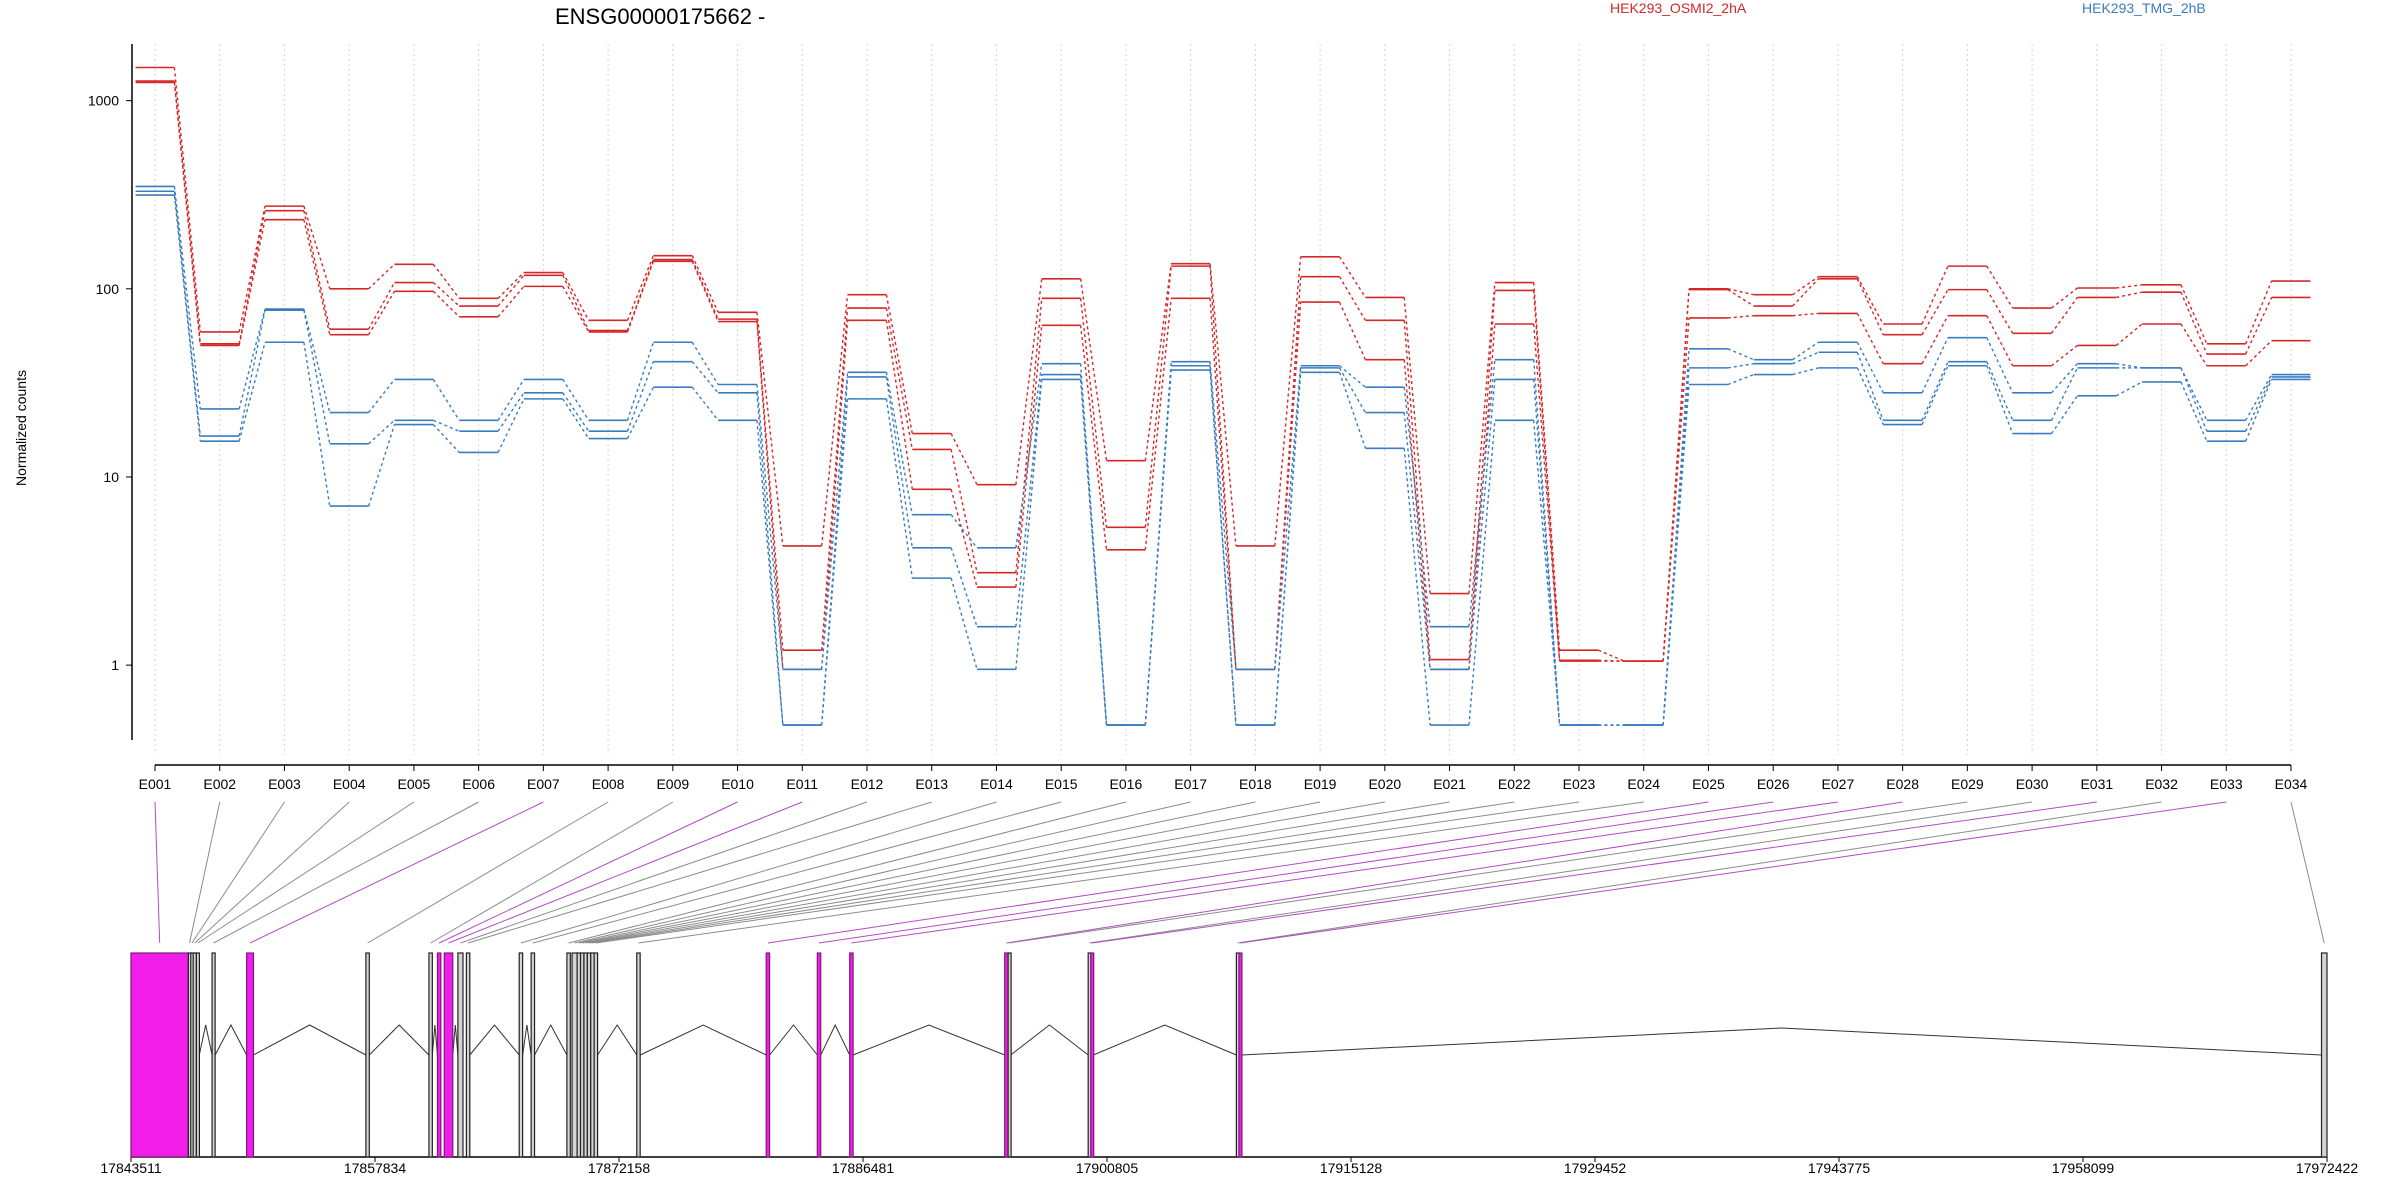 The image size is (2400, 1200). What do you see at coordinates (608, 784) in the screenshot?
I see `x-tick-label: E008` at bounding box center [608, 784].